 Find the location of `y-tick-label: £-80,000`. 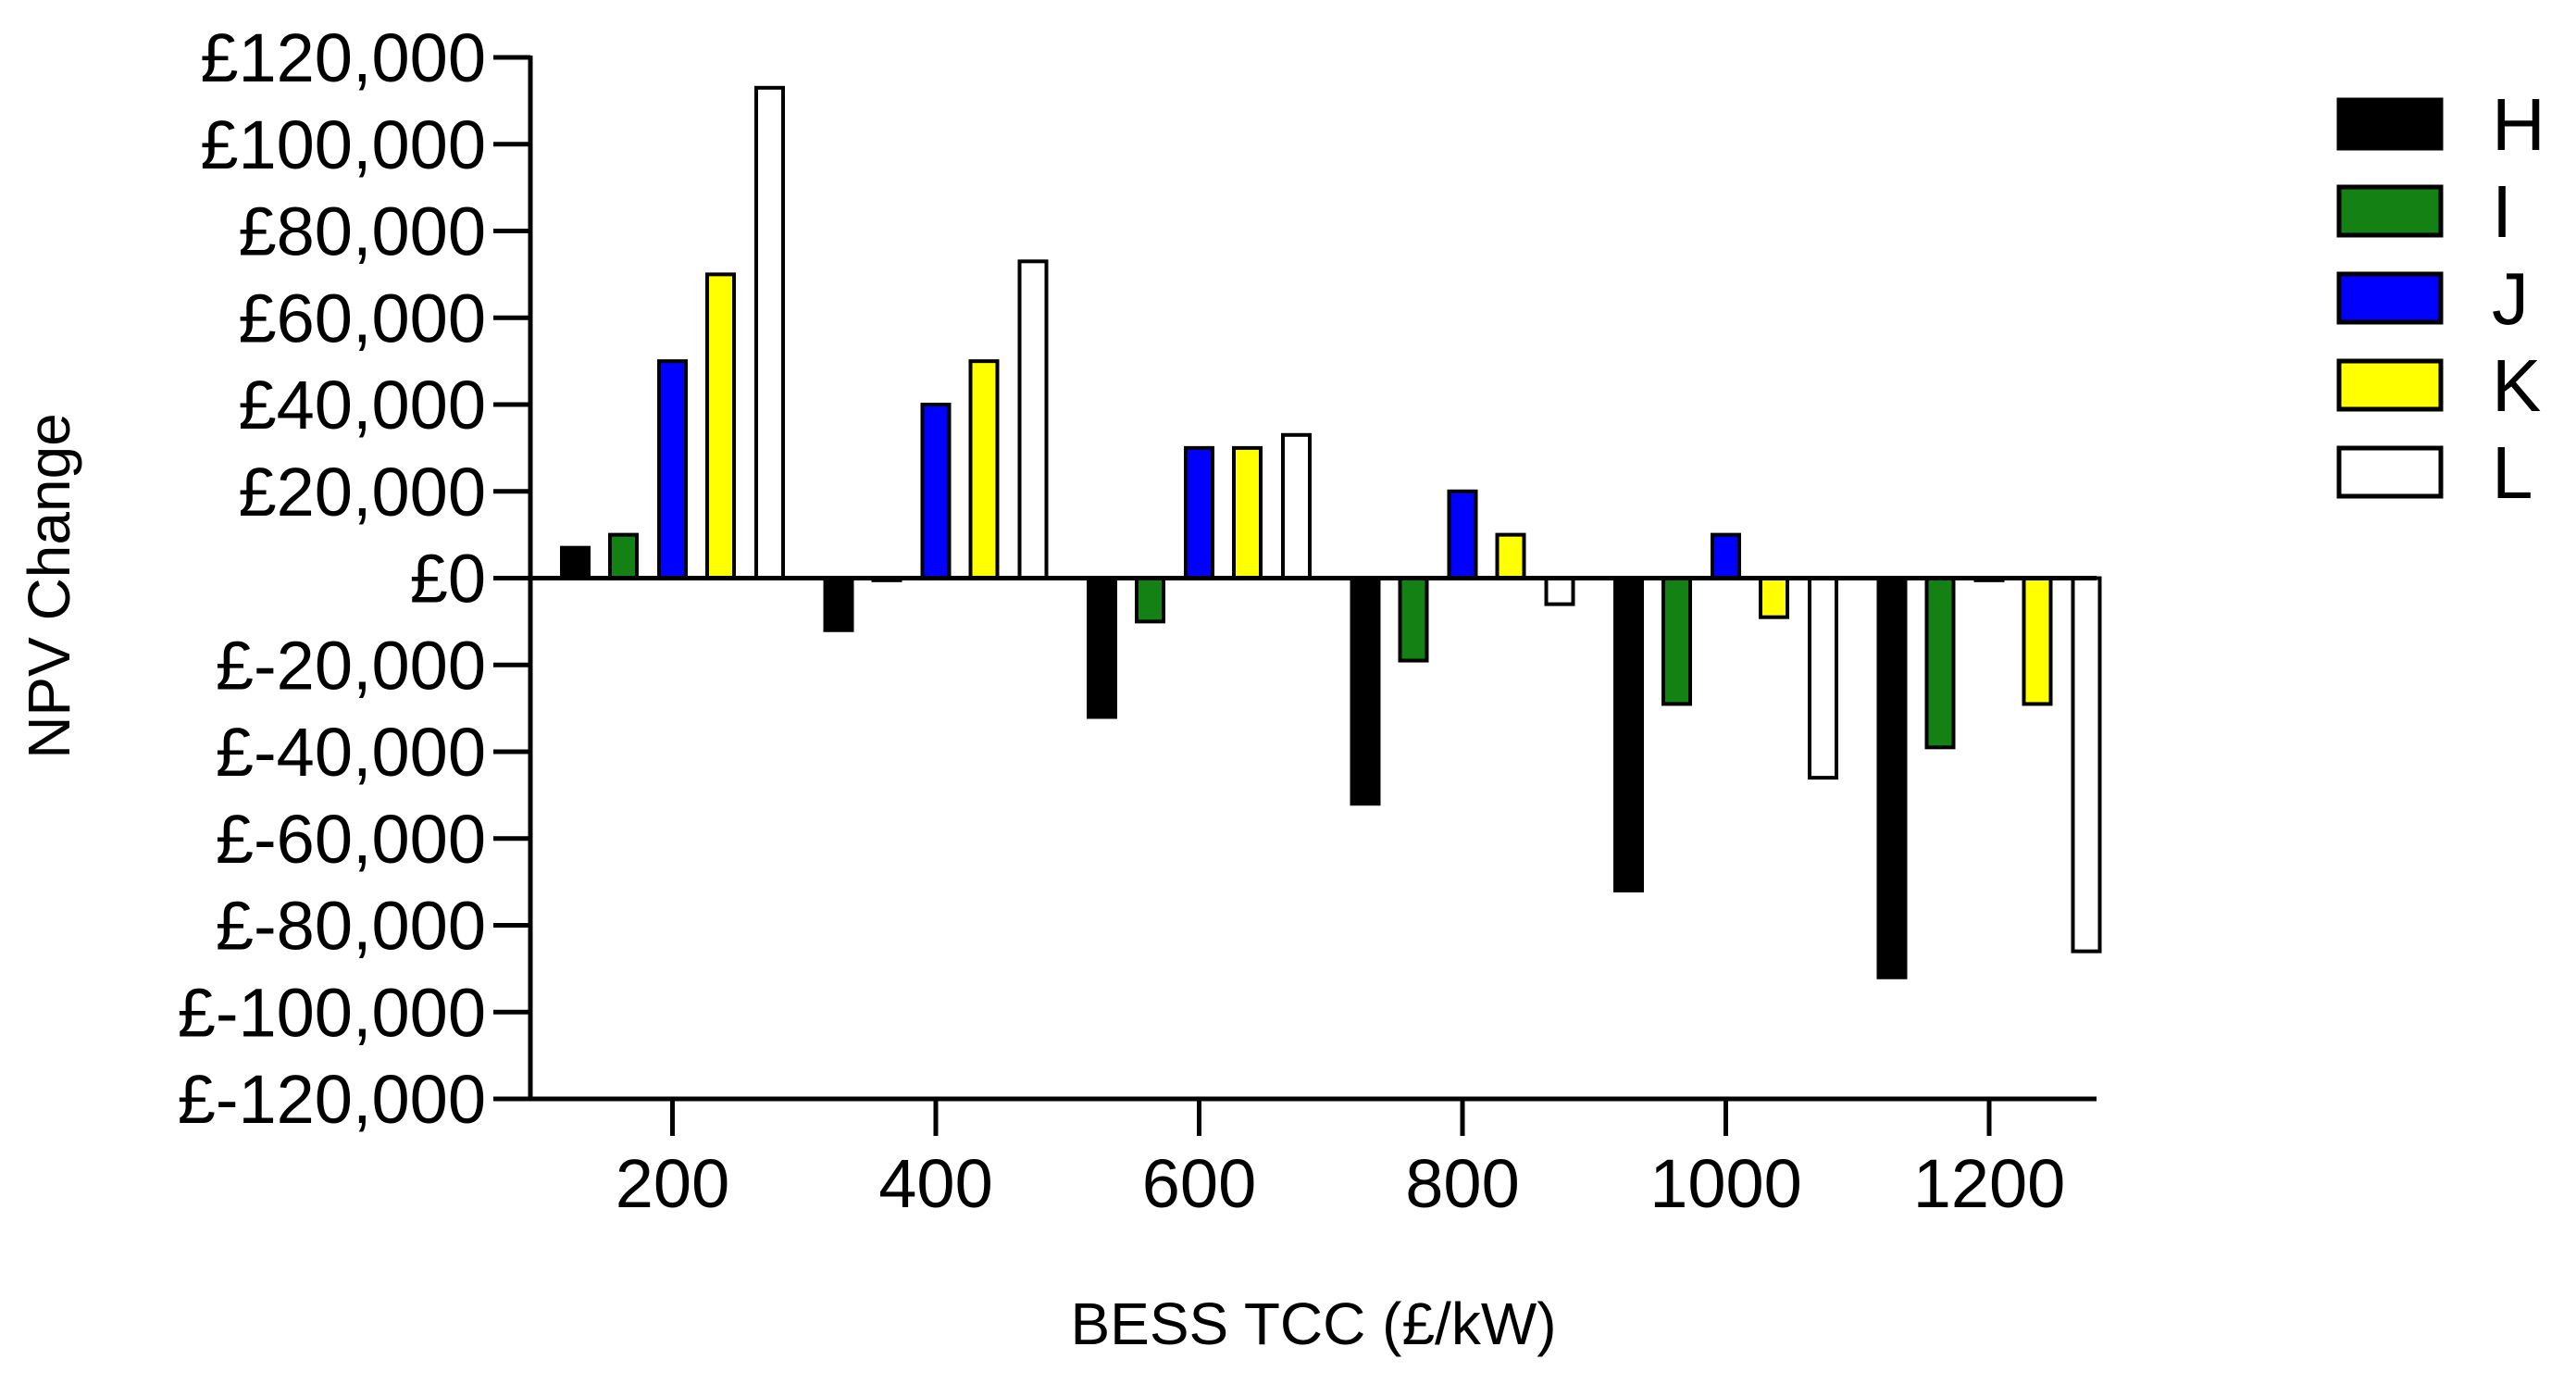

y-tick-label: £-80,000 is located at coordinates (351, 926).